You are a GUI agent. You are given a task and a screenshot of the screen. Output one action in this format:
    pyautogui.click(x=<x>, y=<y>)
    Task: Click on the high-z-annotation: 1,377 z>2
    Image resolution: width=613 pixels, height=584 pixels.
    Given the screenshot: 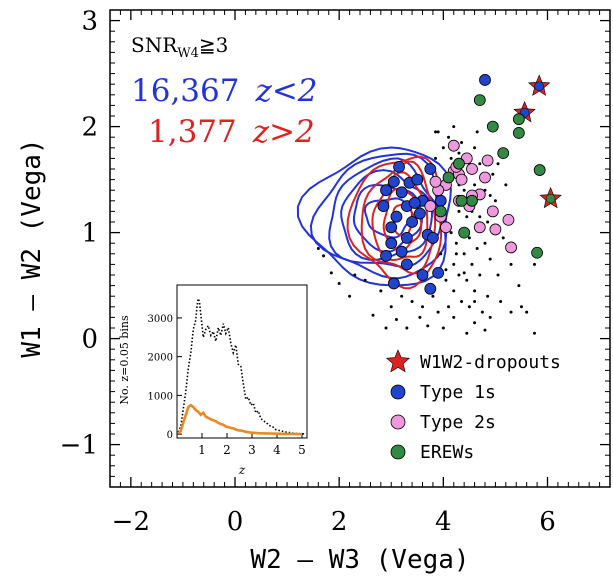 What is the action you would take?
    pyautogui.click(x=231, y=132)
    